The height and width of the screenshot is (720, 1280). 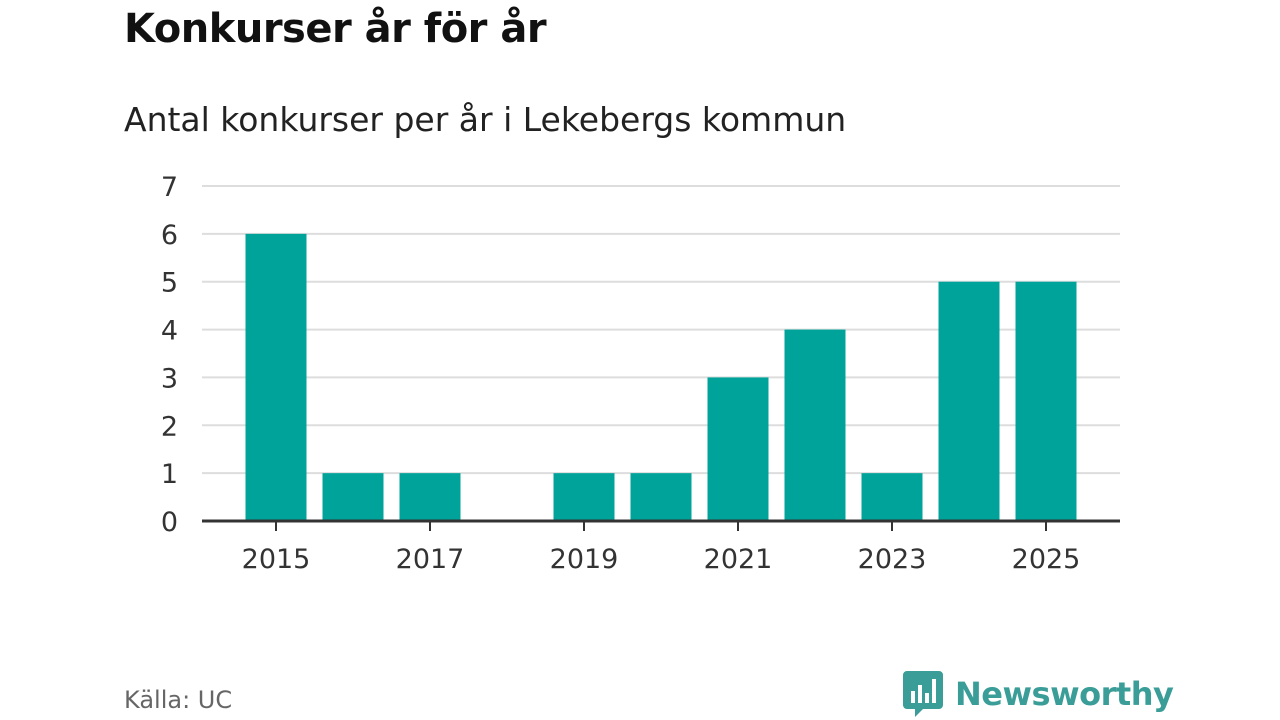 What do you see at coordinates (815, 425) in the screenshot?
I see `bar-2022` at bounding box center [815, 425].